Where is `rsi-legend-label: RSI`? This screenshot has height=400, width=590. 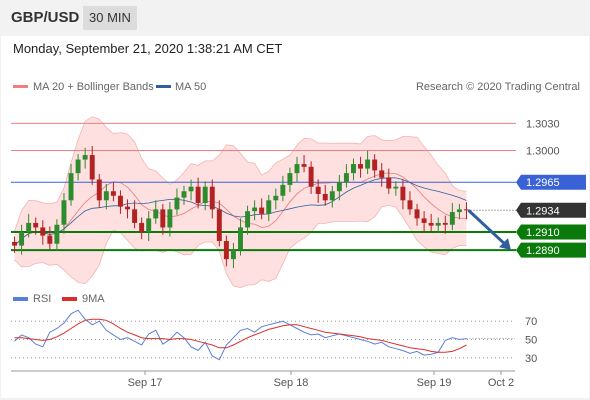
rsi-legend-label: RSI is located at coordinates (42, 299).